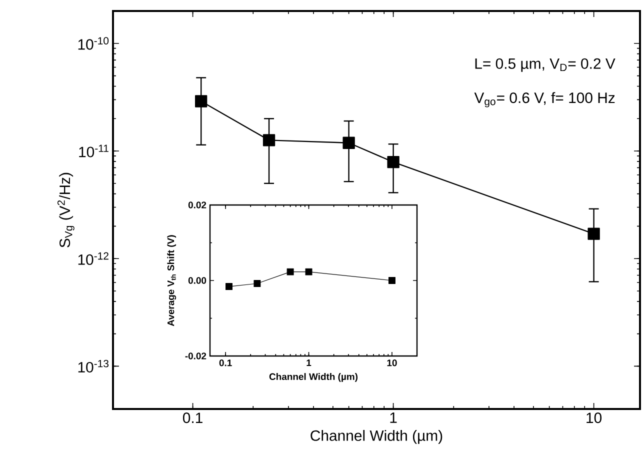  I want to click on y-axis-title: Average V$_{th}$ Shift (V), so click(171, 280).